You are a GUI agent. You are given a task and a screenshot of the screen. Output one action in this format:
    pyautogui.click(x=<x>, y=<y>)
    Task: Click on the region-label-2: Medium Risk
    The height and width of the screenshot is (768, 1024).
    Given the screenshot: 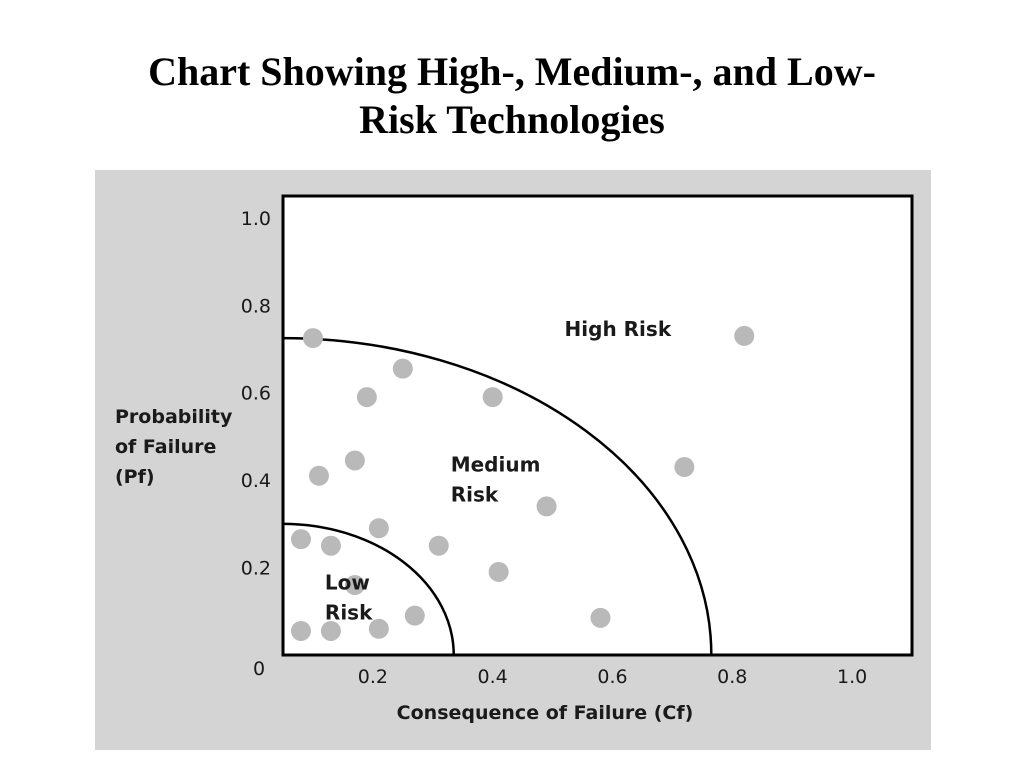 What is the action you would take?
    pyautogui.click(x=496, y=479)
    